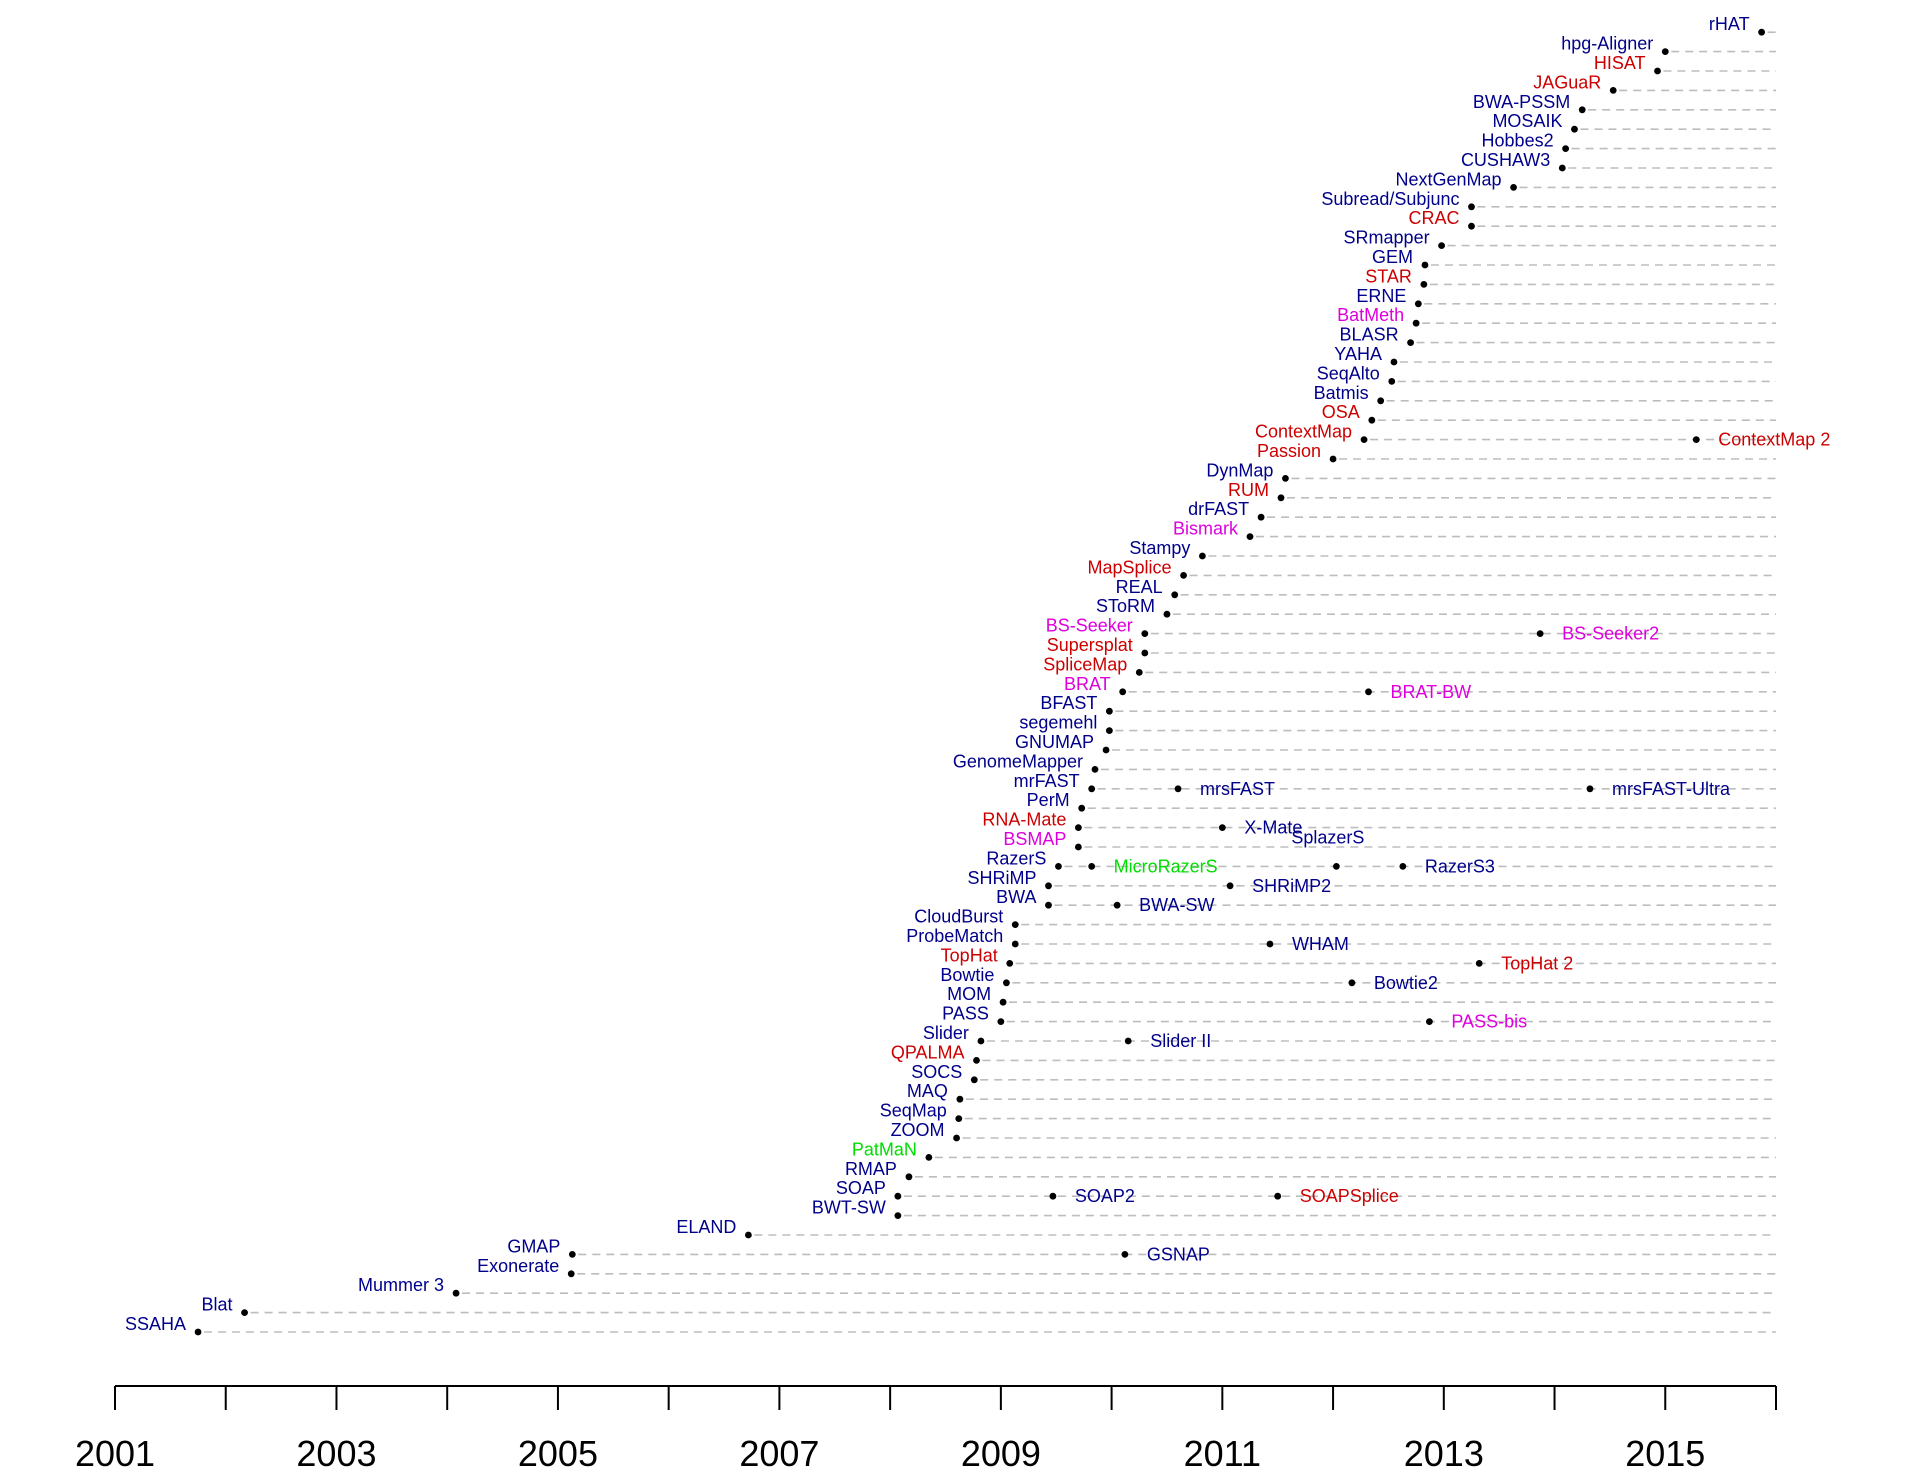  Describe the element at coordinates (1370, 315) in the screenshot. I see `tool-label: BatMeth` at that location.